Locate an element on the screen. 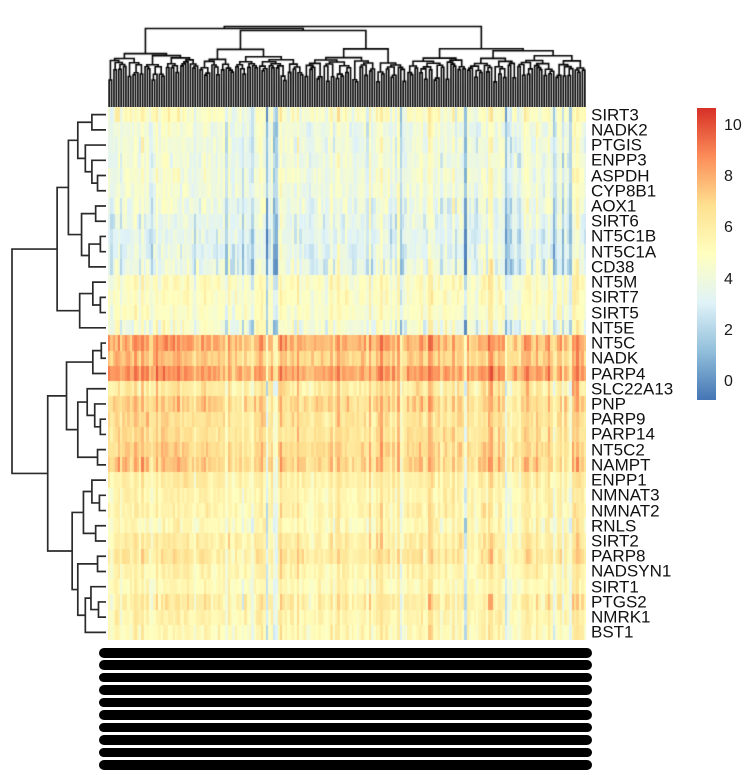 The width and height of the screenshot is (751, 775). row-label: PARP9 is located at coordinates (618, 419).